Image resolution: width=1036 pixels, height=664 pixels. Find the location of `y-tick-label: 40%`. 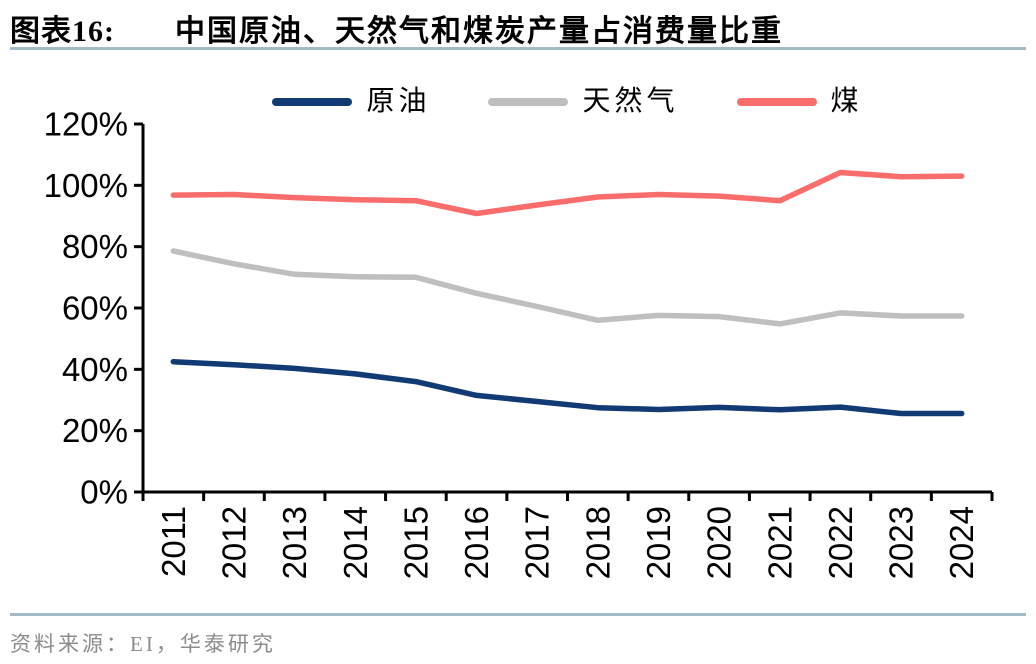

y-tick-label: 40% is located at coordinates (95, 369).